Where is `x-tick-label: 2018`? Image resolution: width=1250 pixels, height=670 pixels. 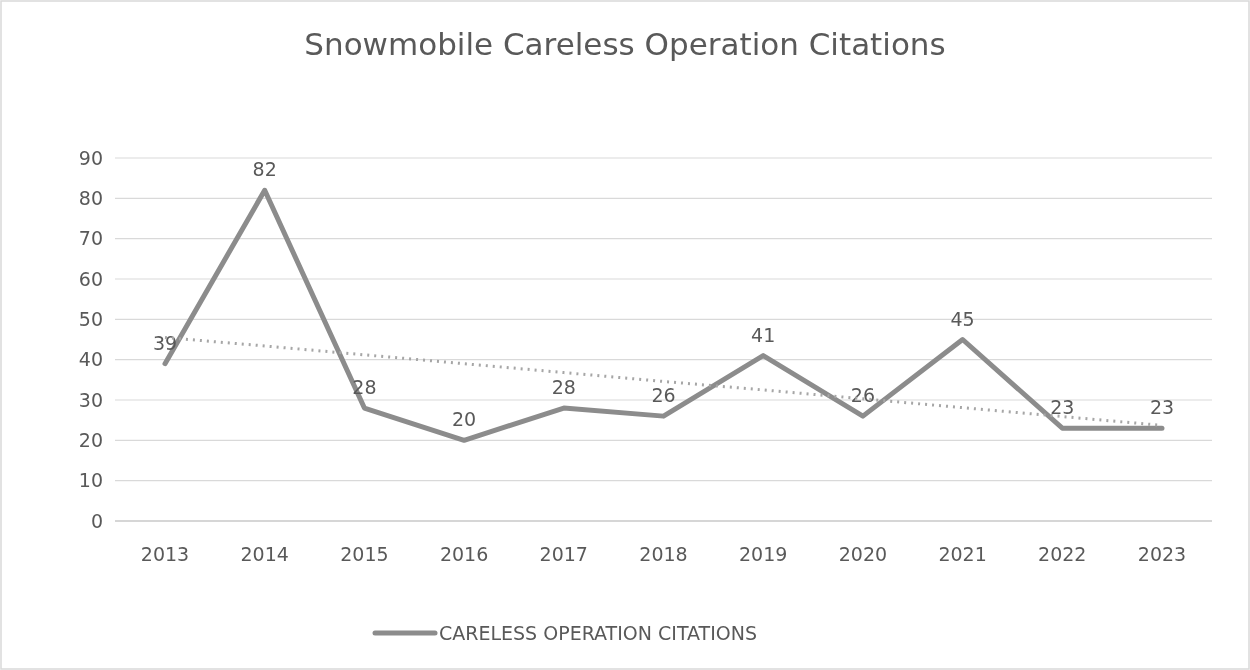
x-tick-label: 2018 is located at coordinates (663, 554).